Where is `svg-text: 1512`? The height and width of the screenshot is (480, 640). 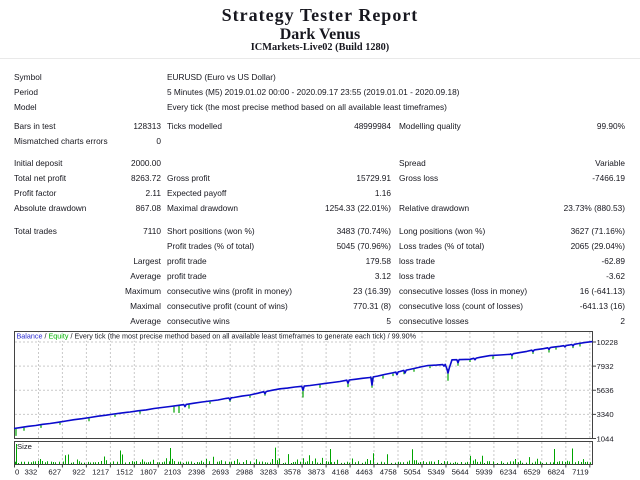
svg-text: 1512 is located at coordinates (124, 472).